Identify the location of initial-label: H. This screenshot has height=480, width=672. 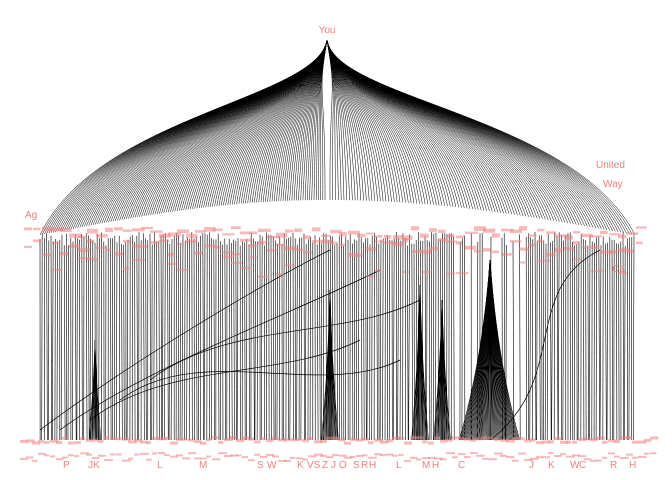
(372, 465).